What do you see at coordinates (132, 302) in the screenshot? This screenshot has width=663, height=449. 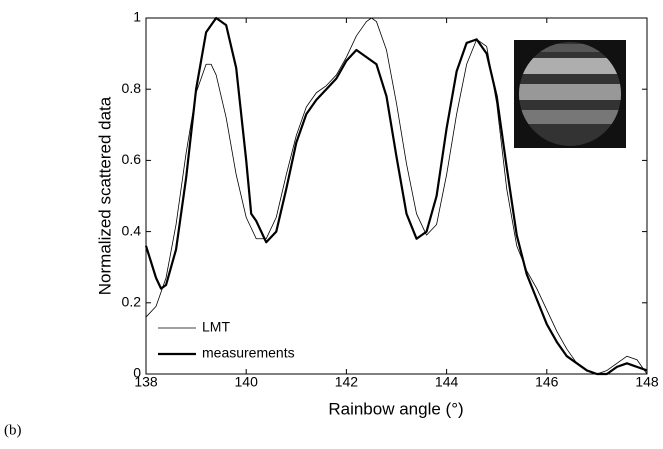 I see `y-tick-label: 0.2` at bounding box center [132, 302].